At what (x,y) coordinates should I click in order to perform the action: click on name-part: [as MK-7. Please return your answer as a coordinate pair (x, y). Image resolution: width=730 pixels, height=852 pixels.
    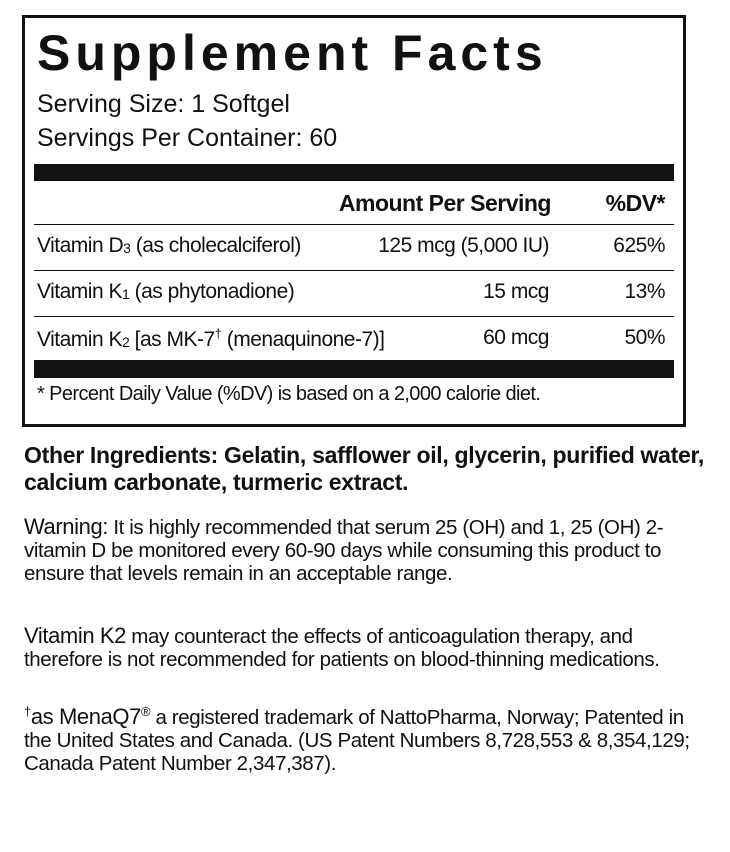
    Looking at the image, I should click on (172, 339).